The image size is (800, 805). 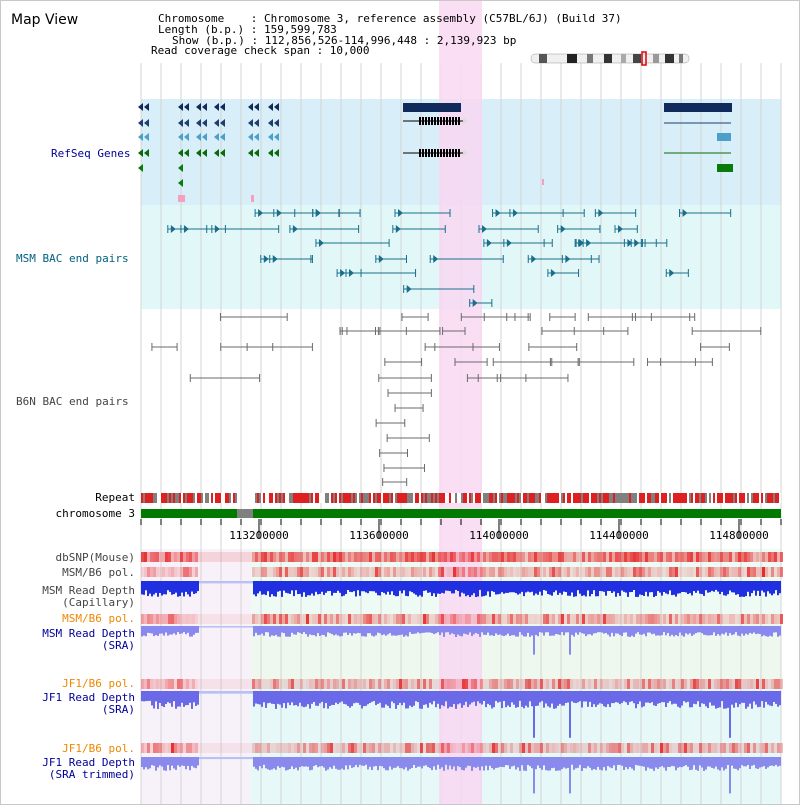 What do you see at coordinates (90, 153) in the screenshot?
I see `track-label-refseq: RefSeq Genes` at bounding box center [90, 153].